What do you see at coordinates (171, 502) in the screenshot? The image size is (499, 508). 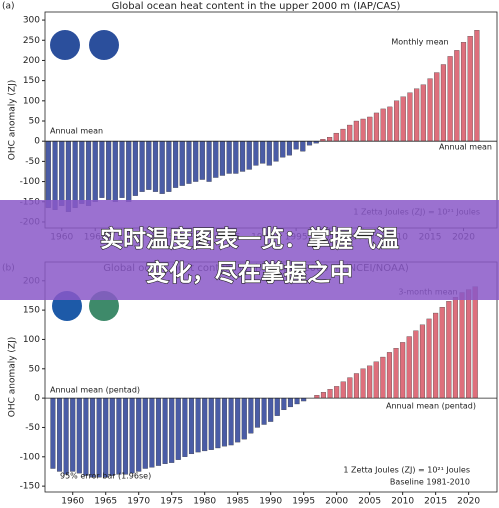 I see `x-tick-label: 1975` at bounding box center [171, 502].